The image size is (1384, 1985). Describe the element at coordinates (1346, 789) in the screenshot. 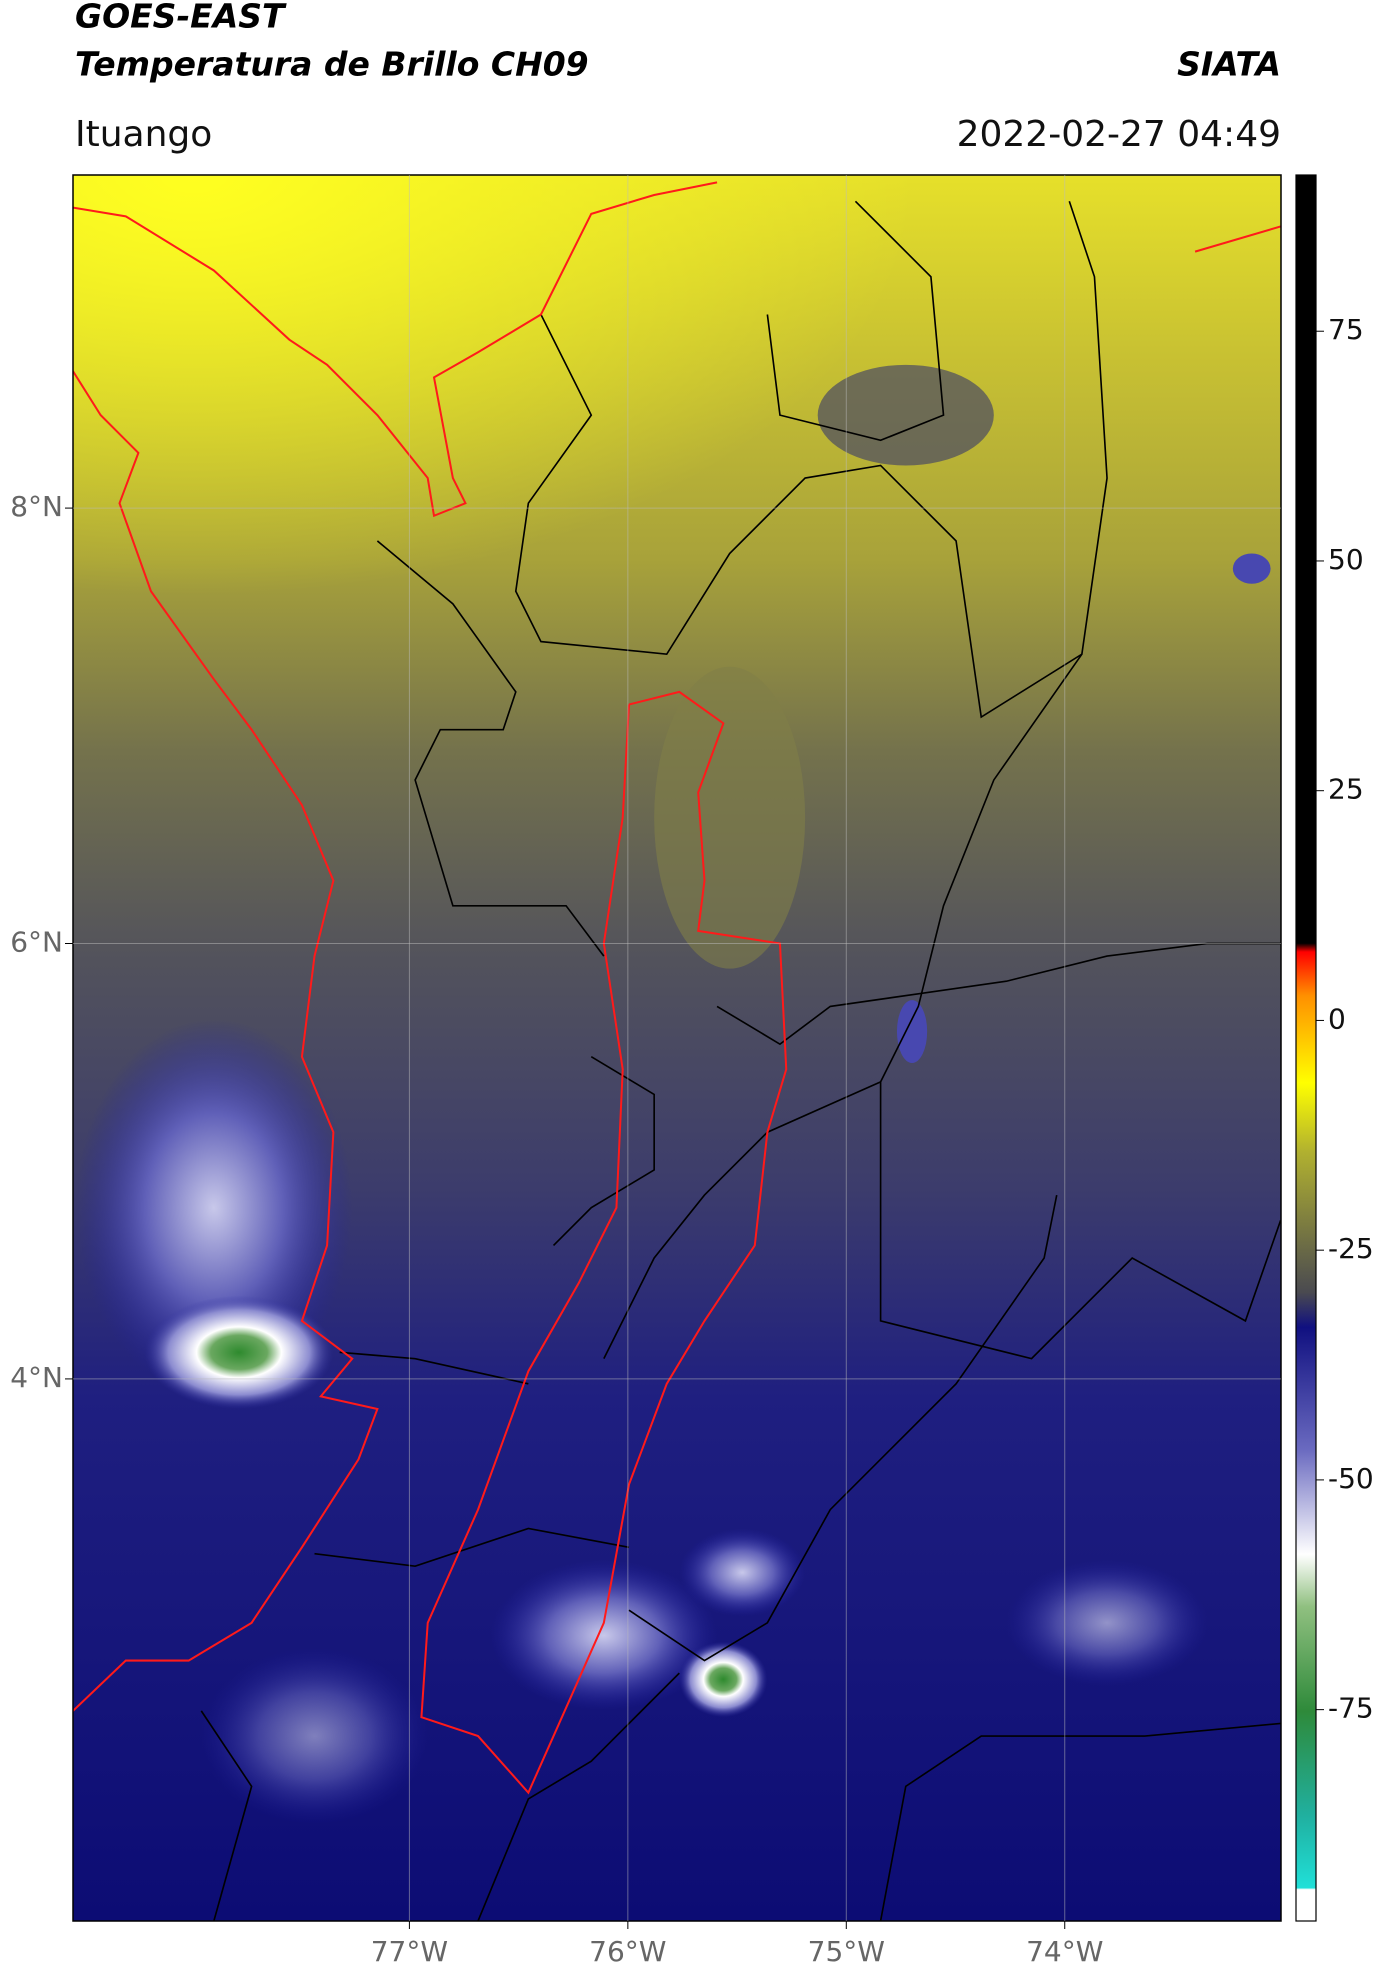

I see `colorbar-tick-label: 25` at that location.